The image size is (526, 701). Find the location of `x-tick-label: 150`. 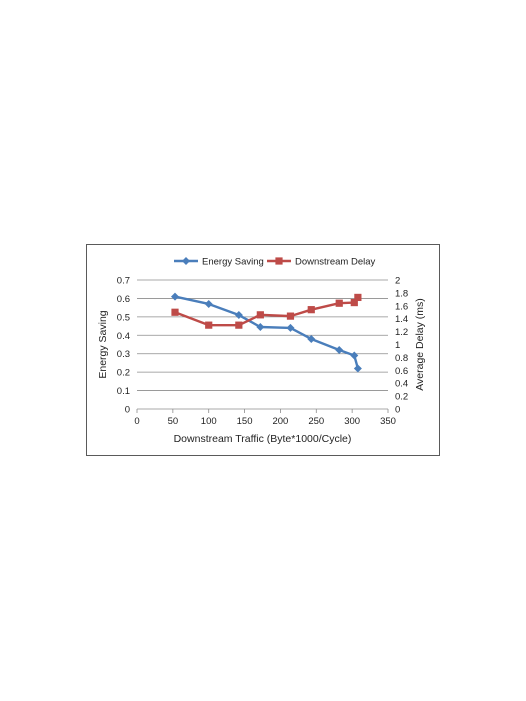

x-tick-label: 150 is located at coordinates (245, 421).